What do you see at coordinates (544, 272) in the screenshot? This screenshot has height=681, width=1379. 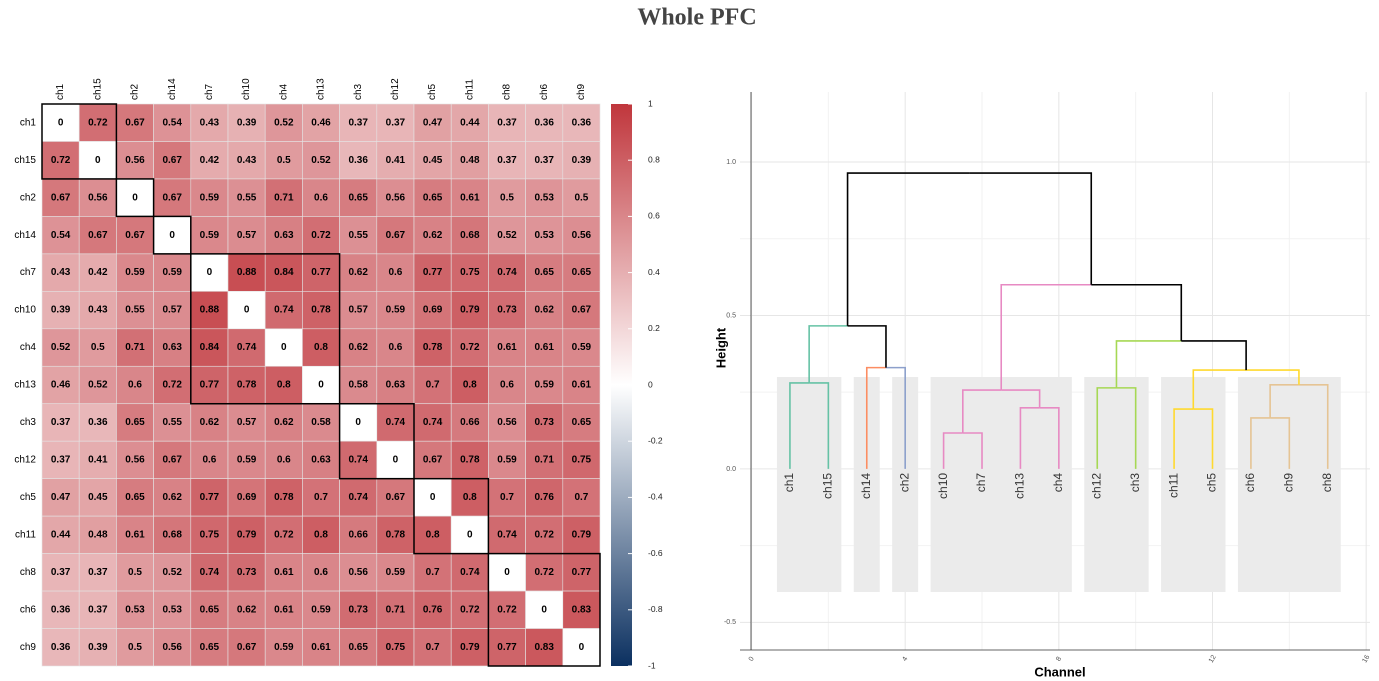 I see `cell-value: 0.65` at bounding box center [544, 272].